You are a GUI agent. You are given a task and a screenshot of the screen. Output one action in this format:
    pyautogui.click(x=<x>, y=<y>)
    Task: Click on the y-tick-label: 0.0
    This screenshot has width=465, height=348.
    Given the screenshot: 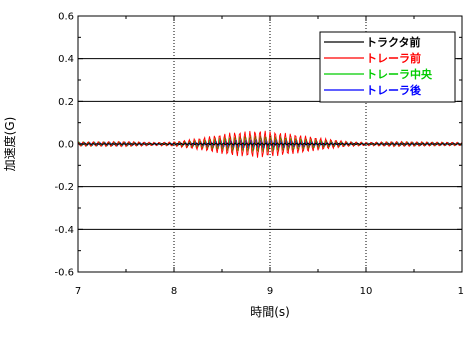 What is the action you would take?
    pyautogui.click(x=66, y=145)
    